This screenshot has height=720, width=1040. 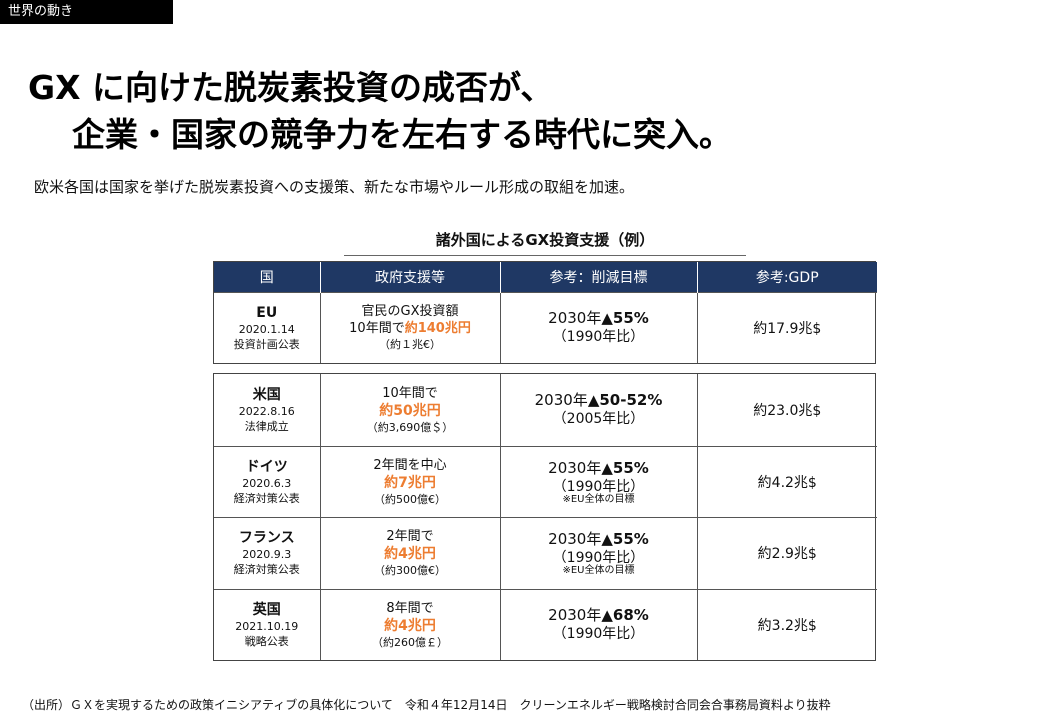 I want to click on gdp-cell: 約23.0兆$, so click(x=787, y=410).